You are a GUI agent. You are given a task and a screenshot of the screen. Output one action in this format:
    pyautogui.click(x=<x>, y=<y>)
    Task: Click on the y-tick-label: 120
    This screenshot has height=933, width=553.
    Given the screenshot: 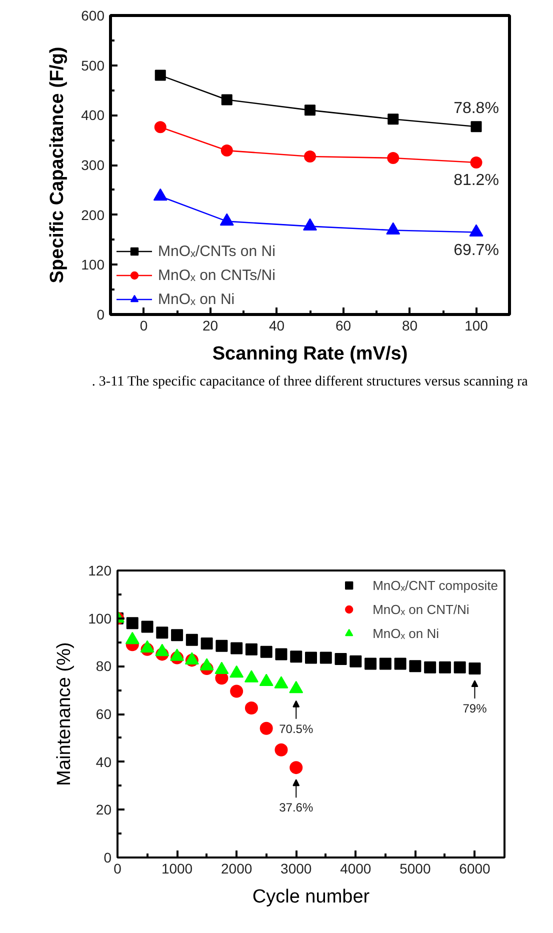 What is the action you would take?
    pyautogui.click(x=100, y=570)
    